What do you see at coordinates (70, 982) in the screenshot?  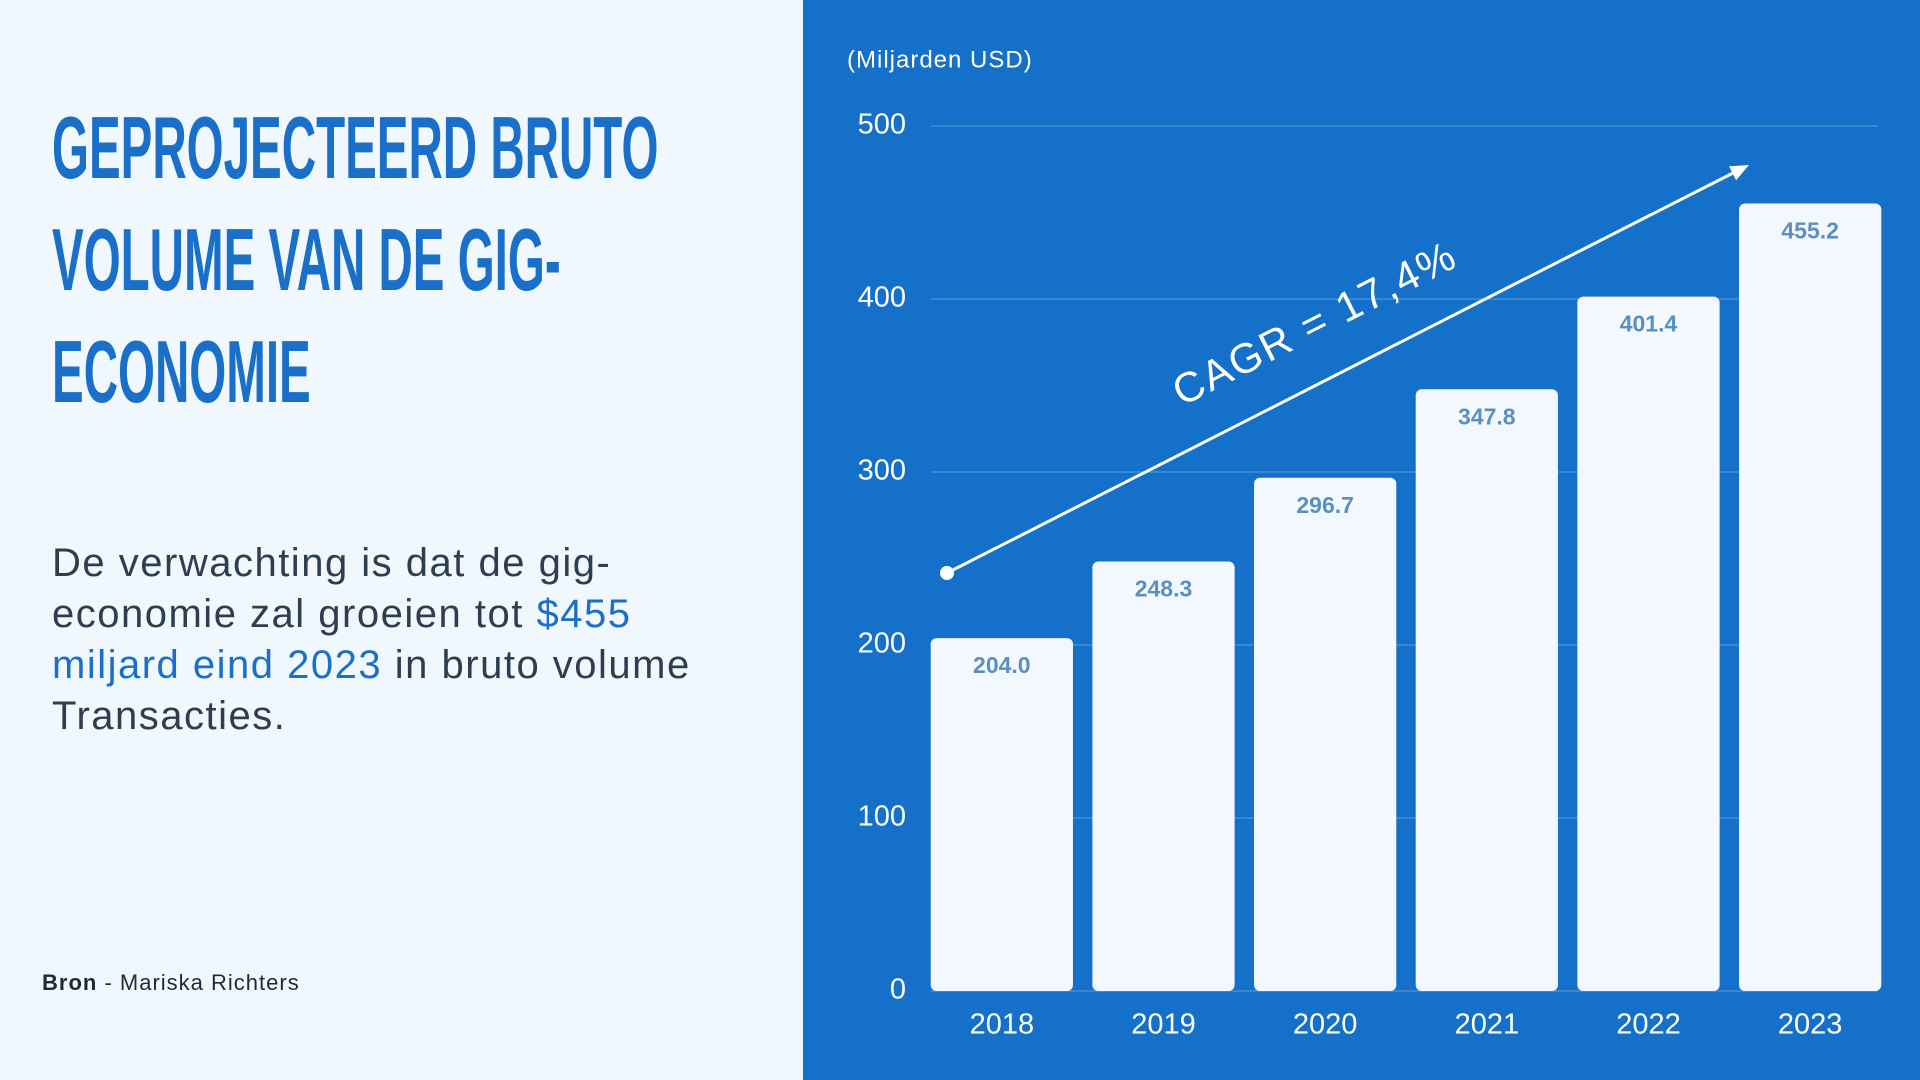 I see `source-label: Bron` at bounding box center [70, 982].